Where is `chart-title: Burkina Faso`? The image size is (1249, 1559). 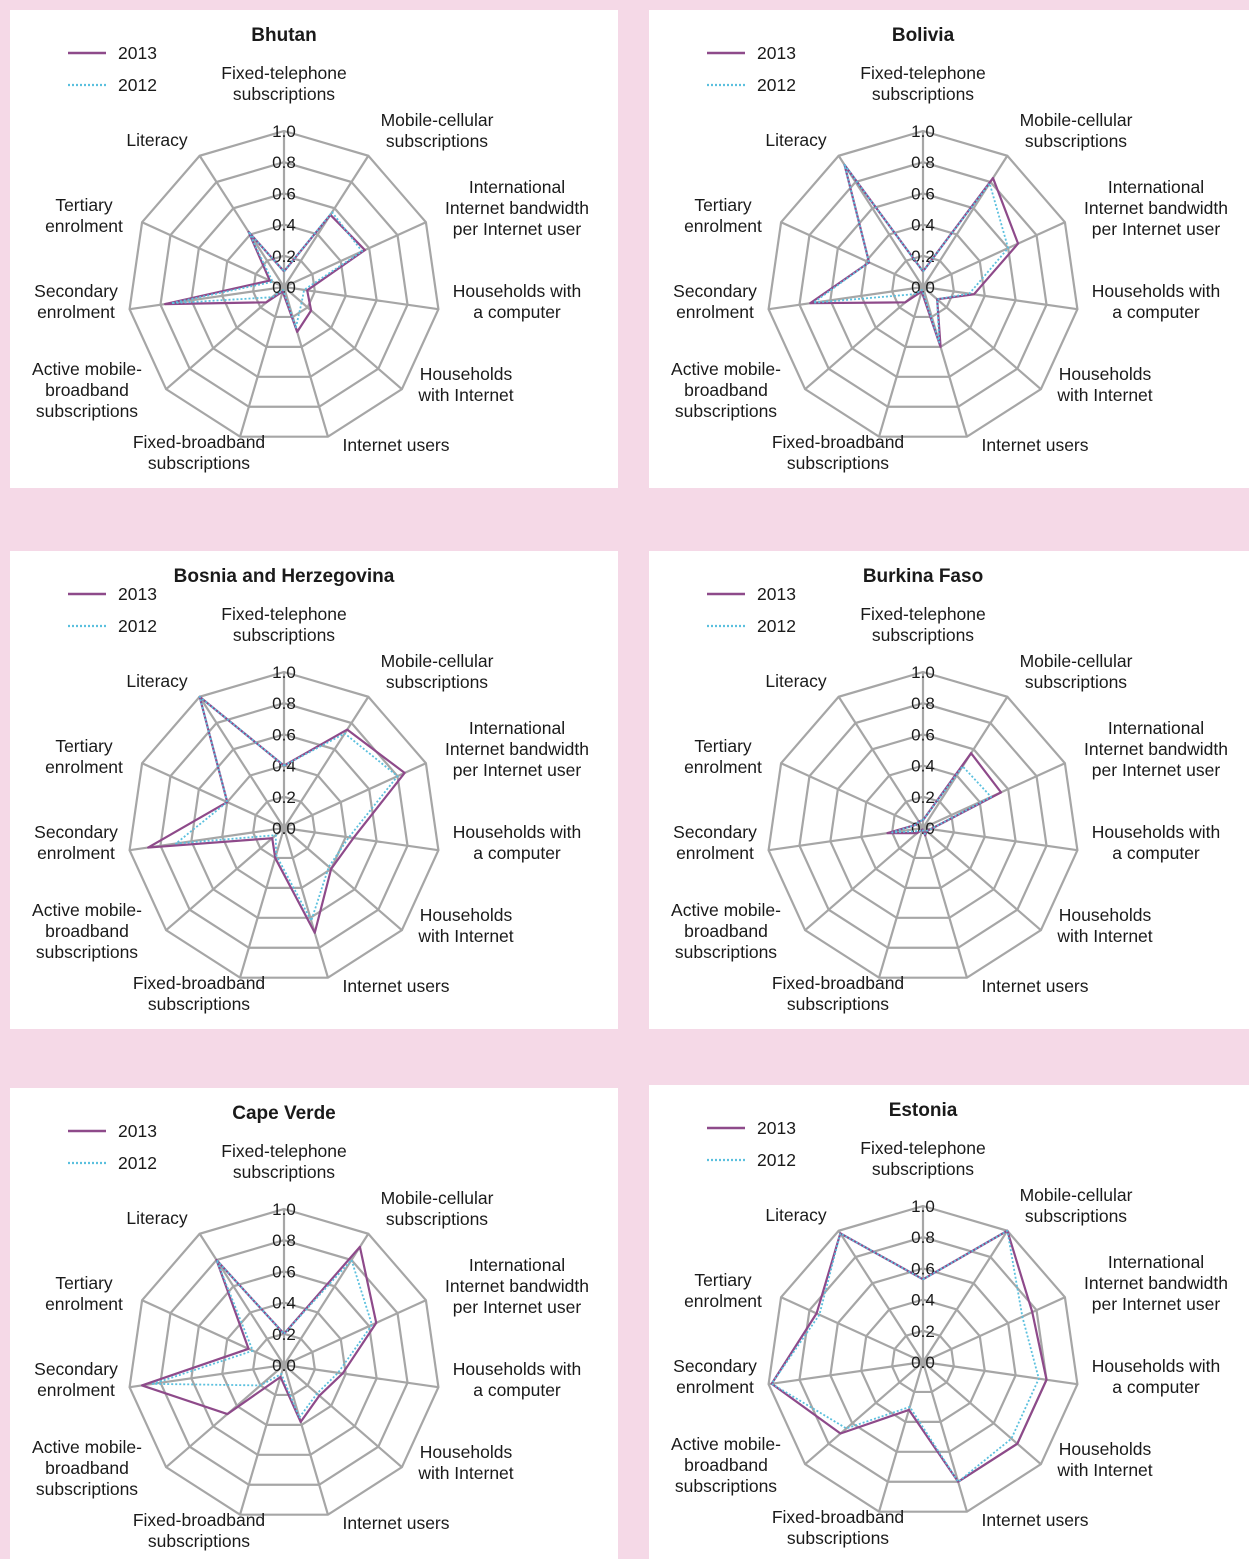 chart-title: Burkina Faso is located at coordinates (923, 576).